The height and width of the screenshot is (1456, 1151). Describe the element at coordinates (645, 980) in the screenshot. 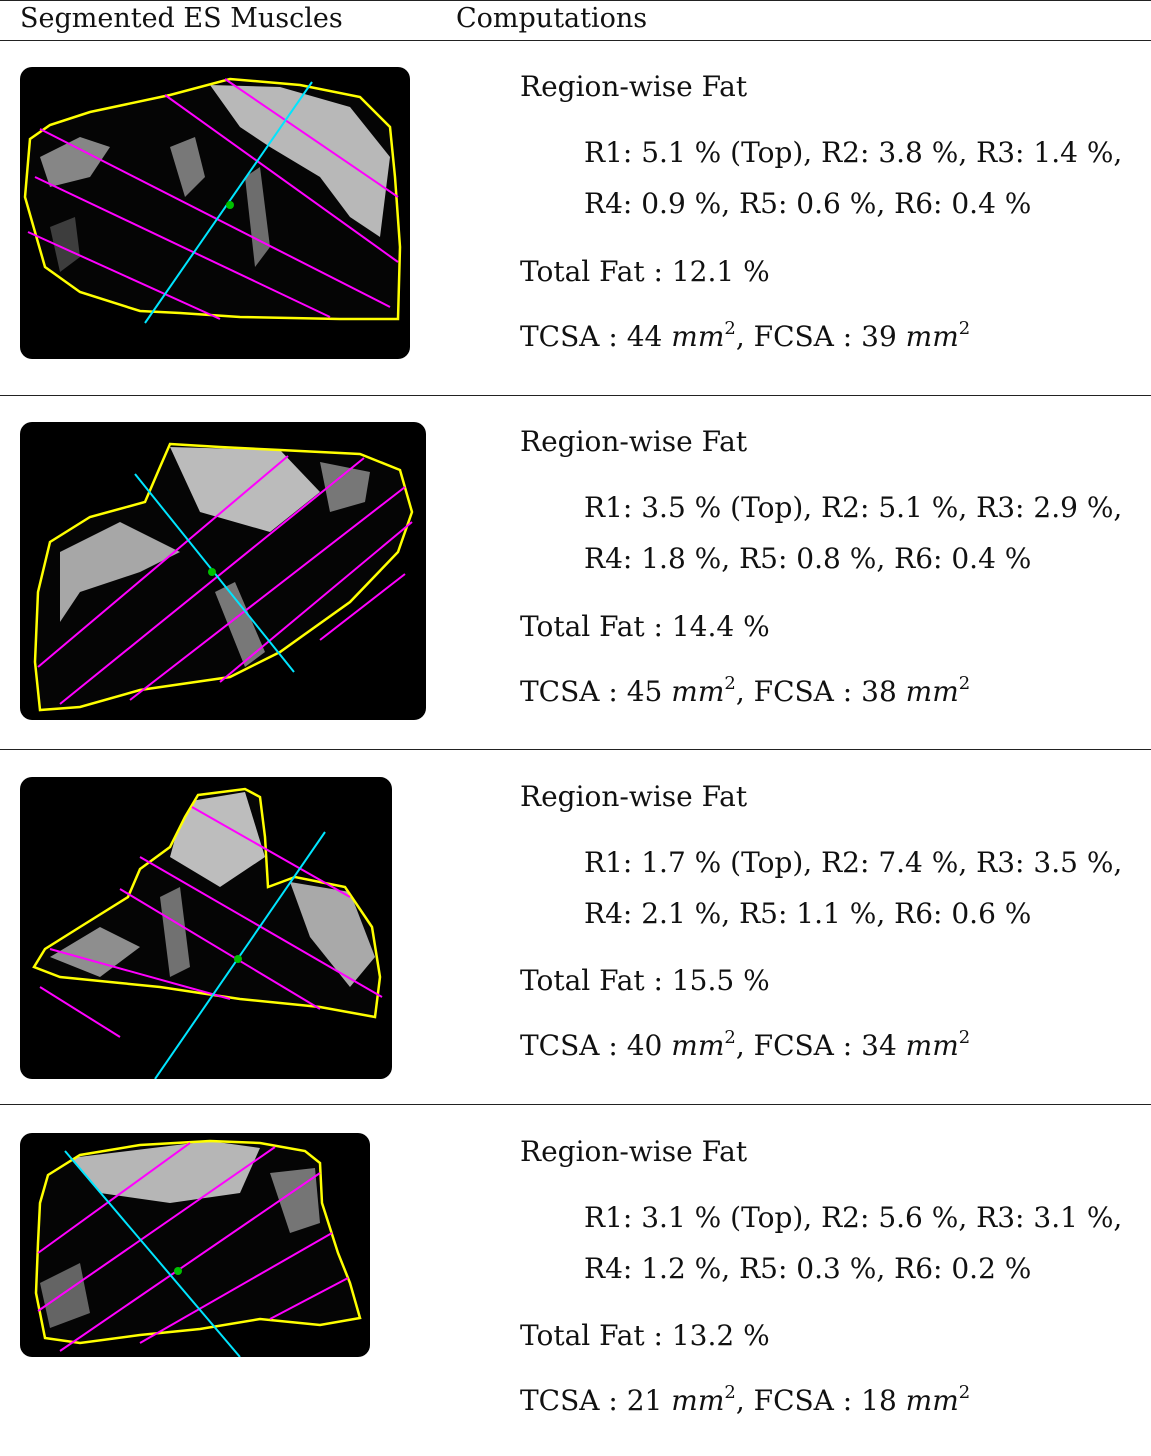

I see `total-fat: Total Fat : 15.5 %` at that location.